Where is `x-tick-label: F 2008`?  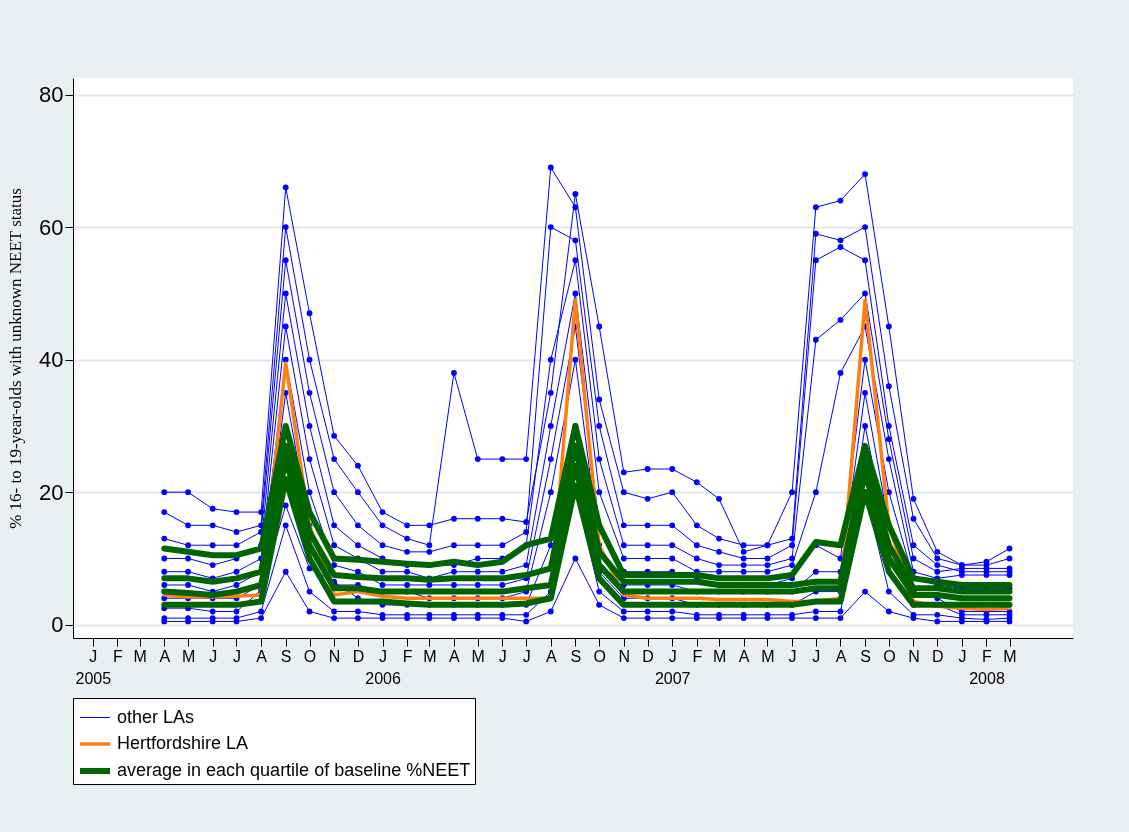
x-tick-label: F 2008 is located at coordinates (987, 667).